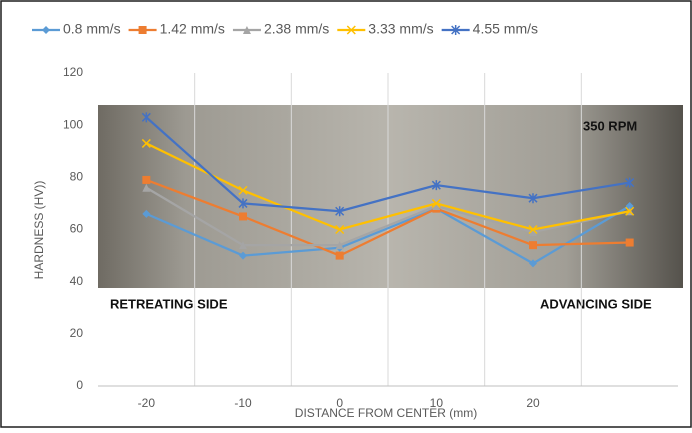 The height and width of the screenshot is (433, 692). I want to click on annotation: ADVANCING SIDE, so click(596, 303).